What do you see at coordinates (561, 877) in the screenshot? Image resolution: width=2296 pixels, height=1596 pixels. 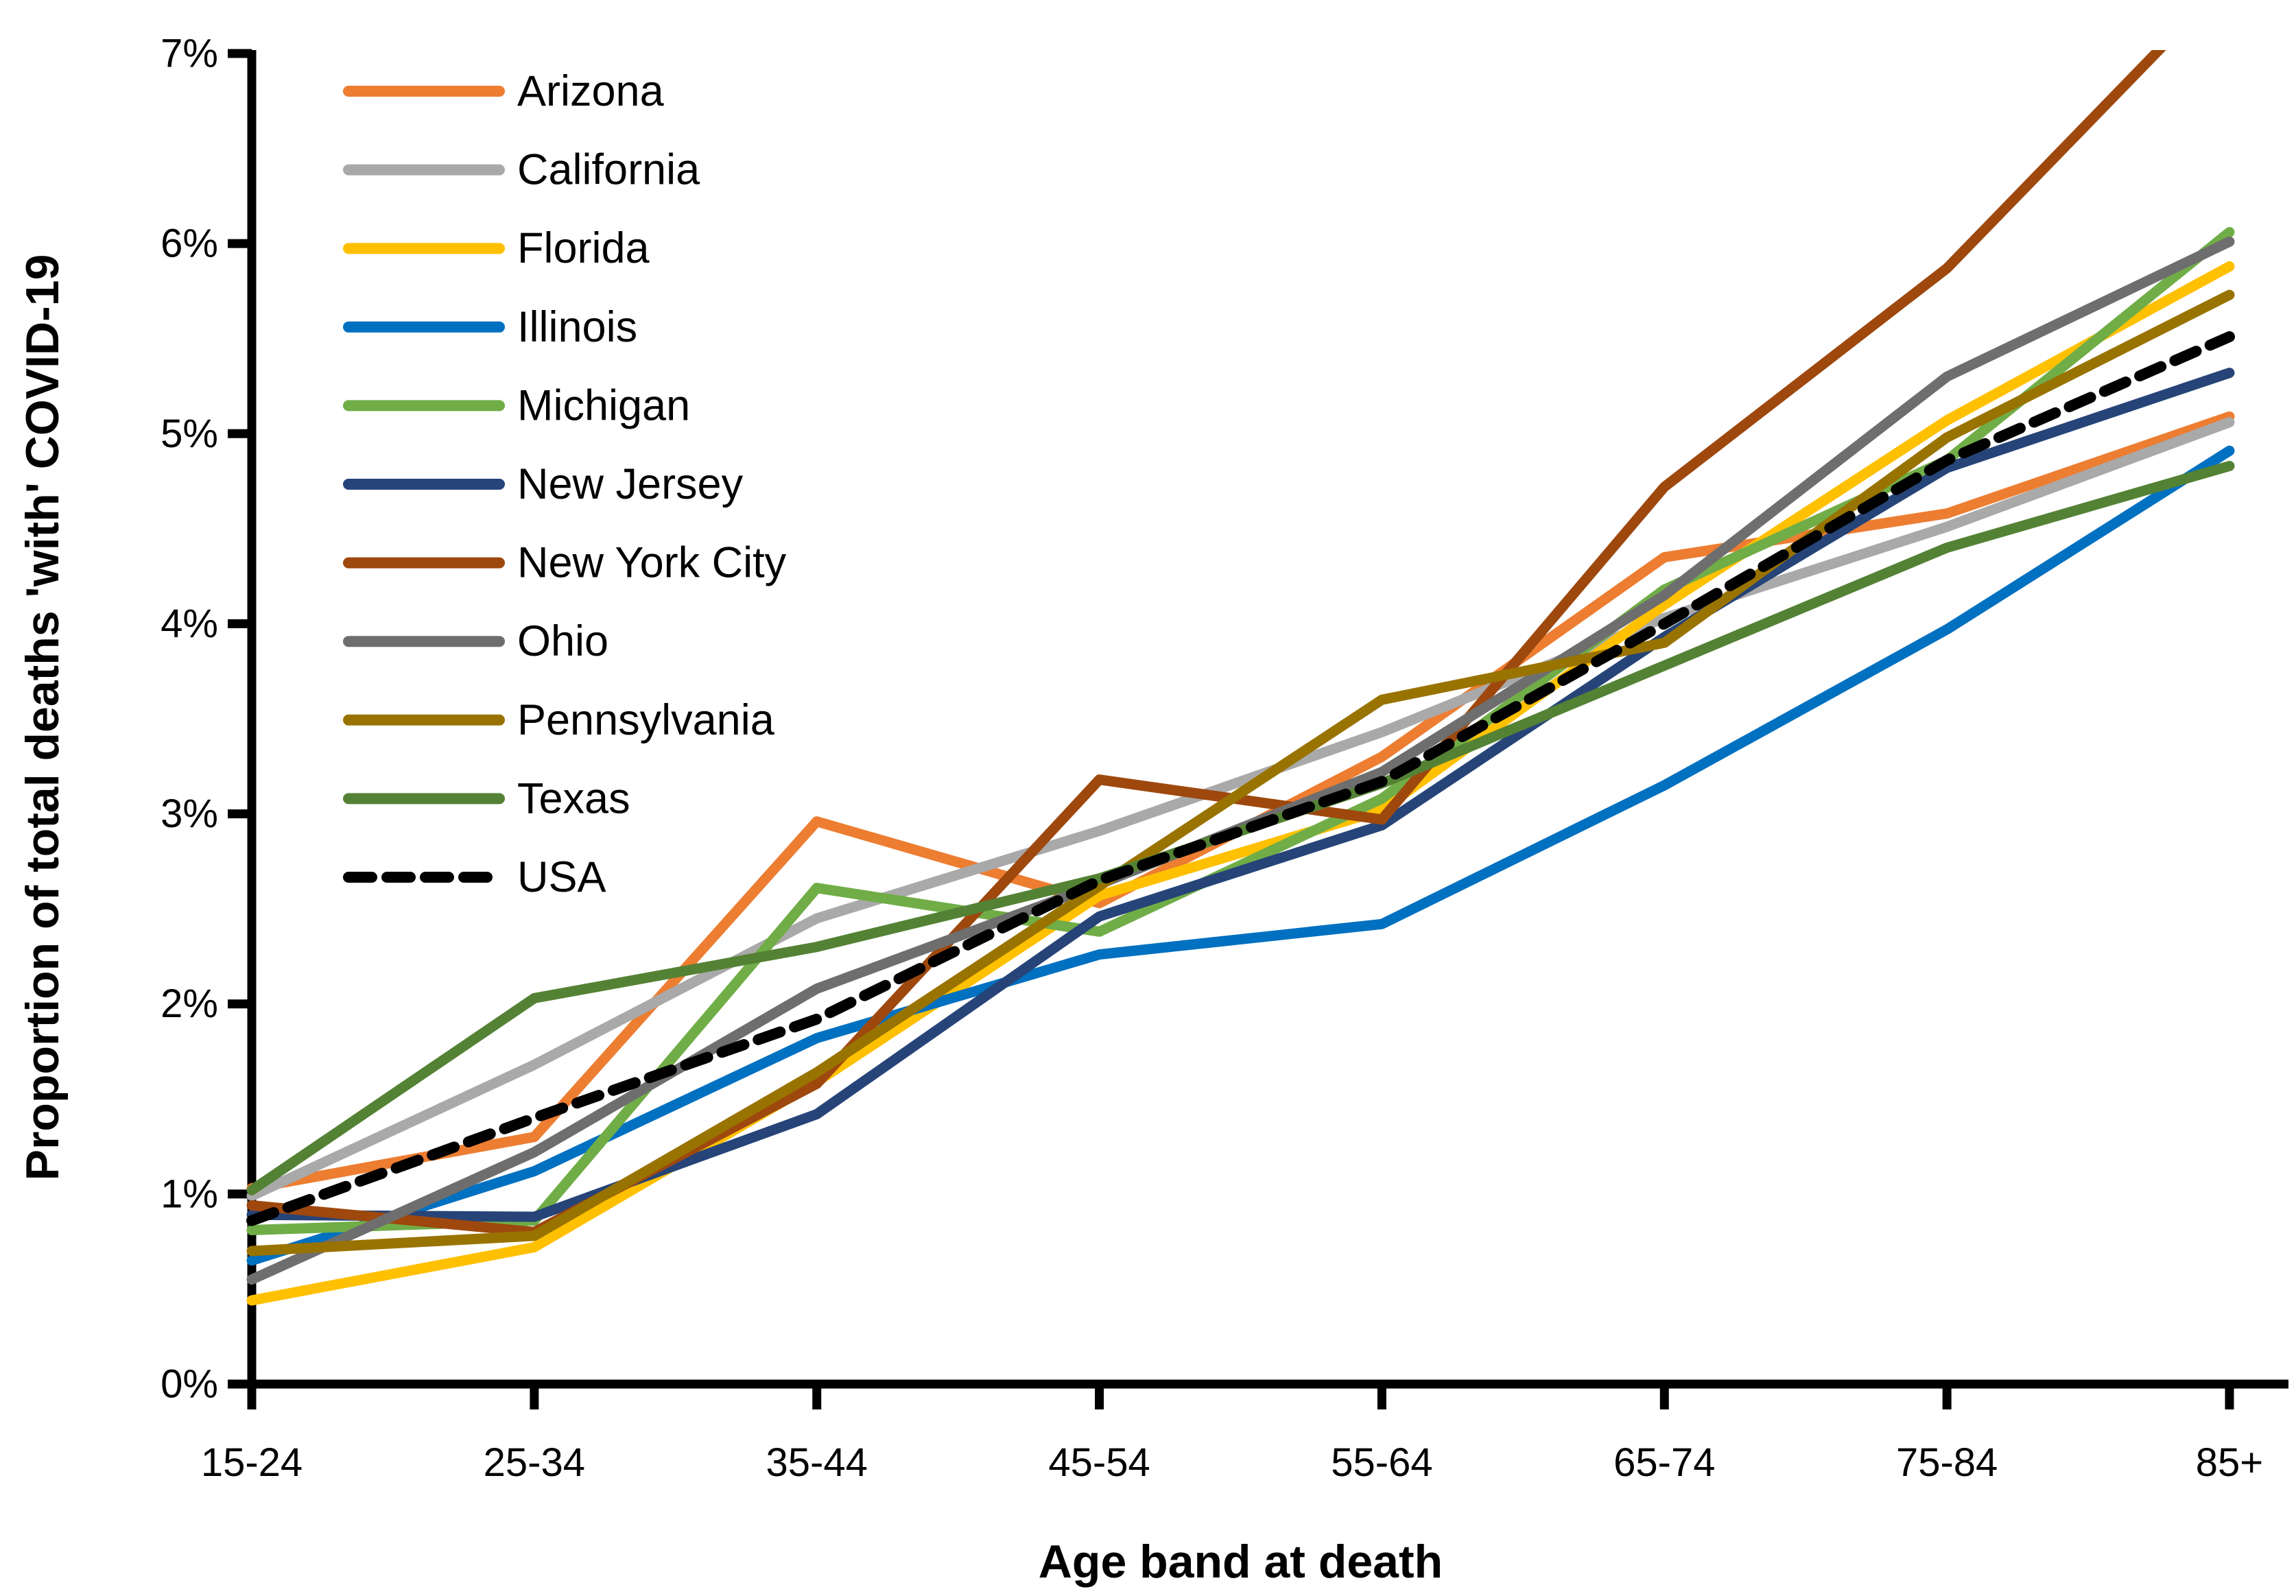 I see `legend-label: USA` at bounding box center [561, 877].